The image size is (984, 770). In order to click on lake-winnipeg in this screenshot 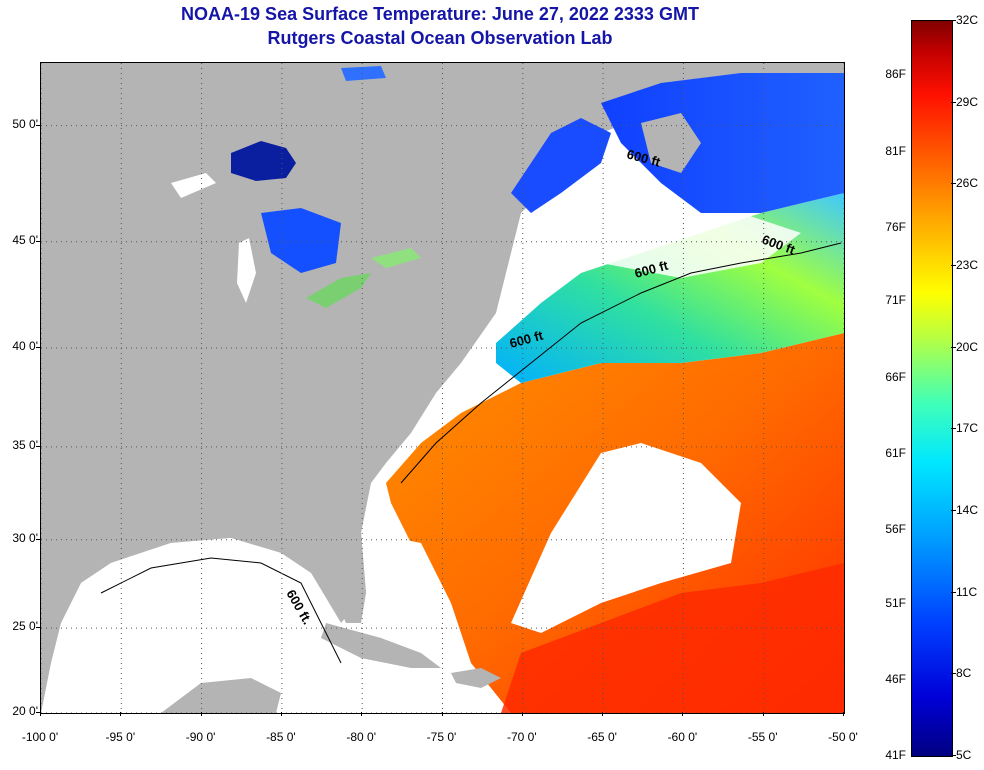, I will do `click(193, 185)`.